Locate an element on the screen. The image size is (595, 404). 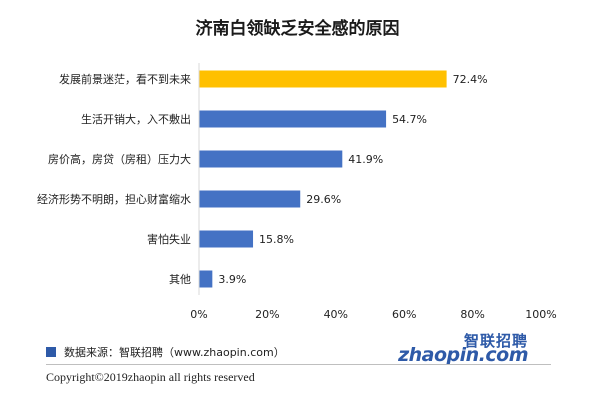
source-text: 数据来源：智联招聘（www.zhaopin.com） is located at coordinates (174, 352).